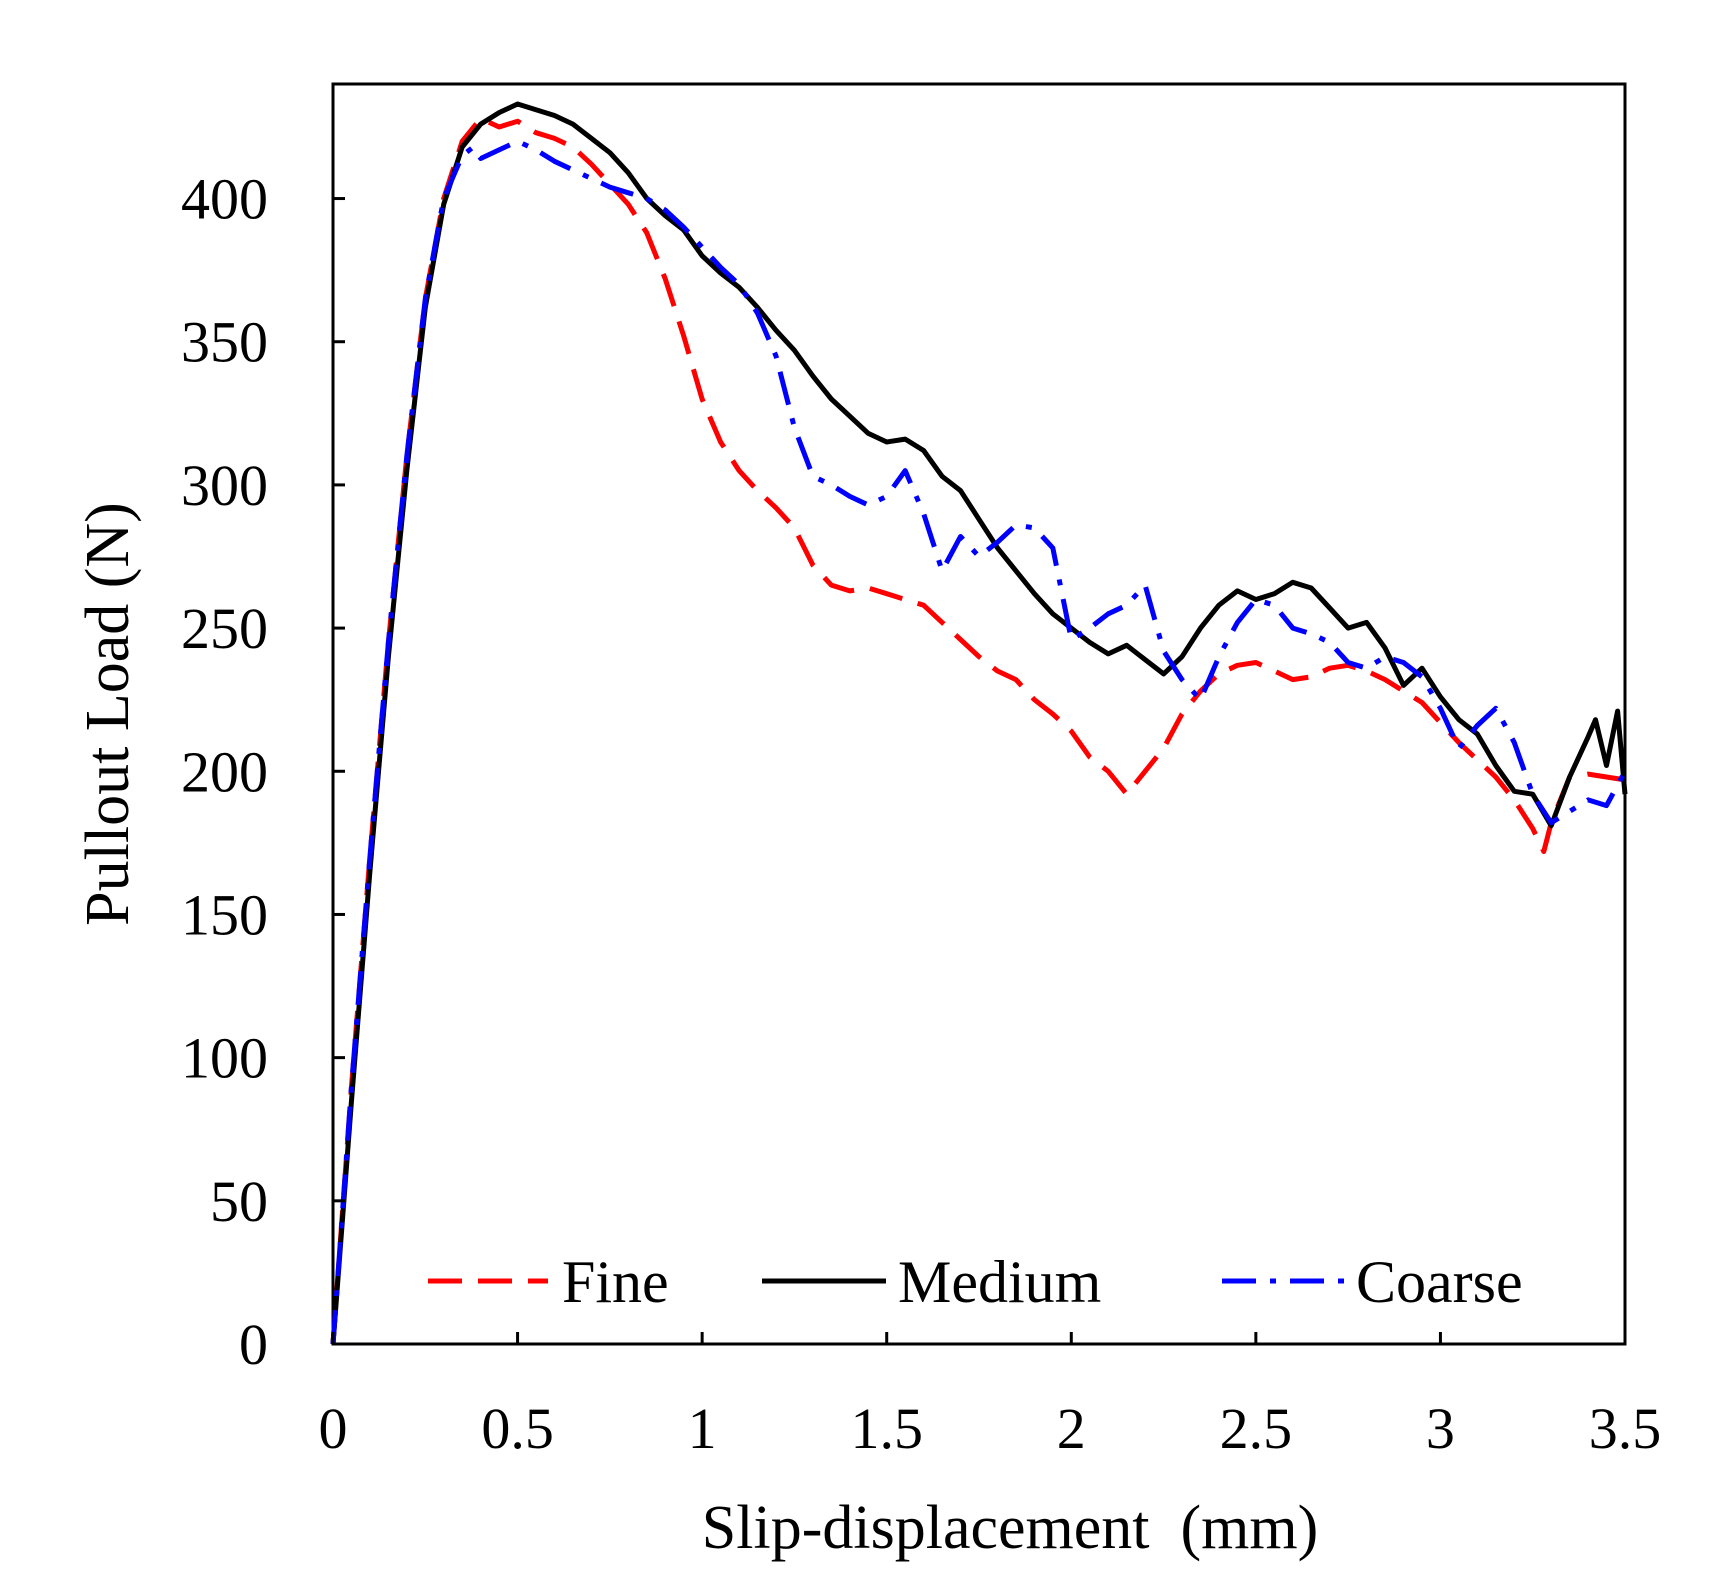  I want to click on y-tick-label: 0, so click(253, 1344).